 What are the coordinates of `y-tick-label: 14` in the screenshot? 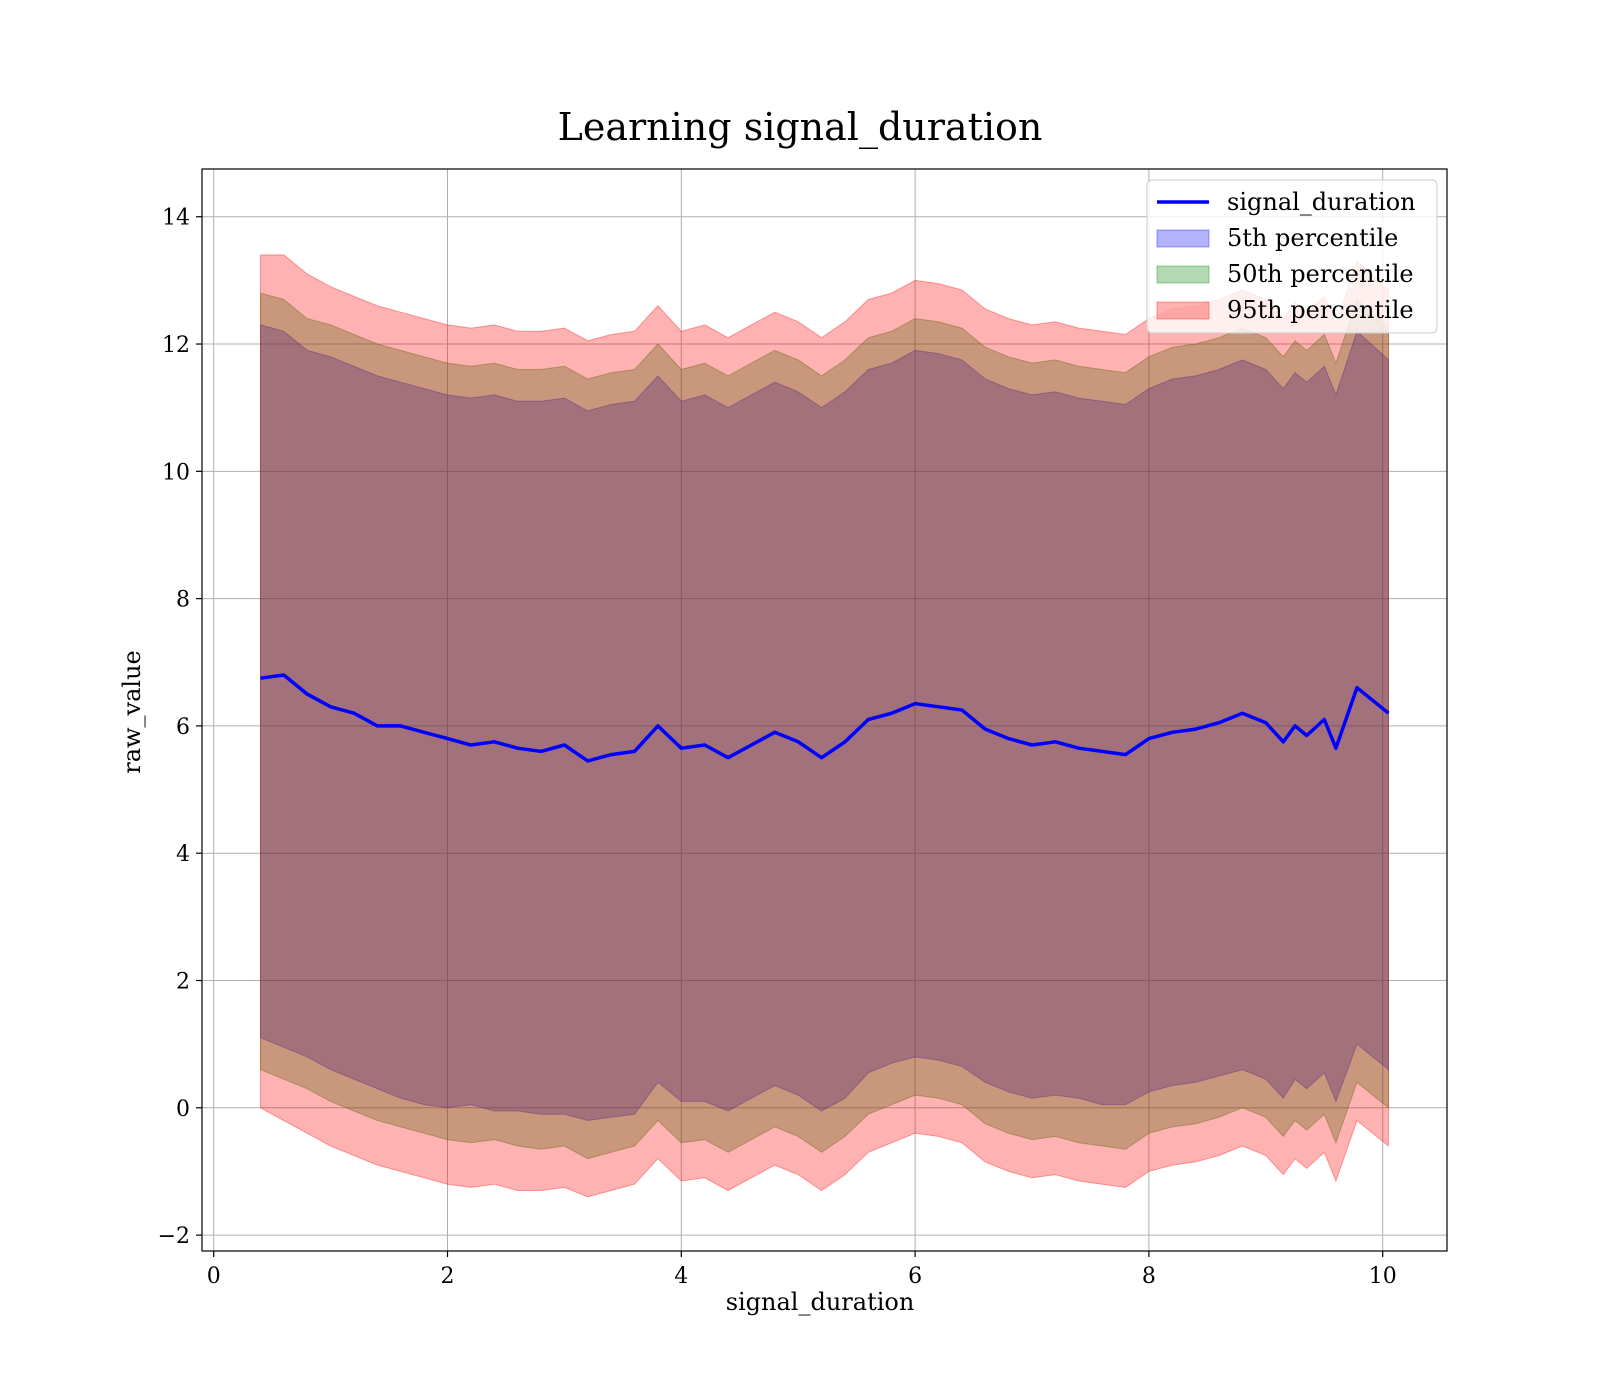 It's located at (176, 218).